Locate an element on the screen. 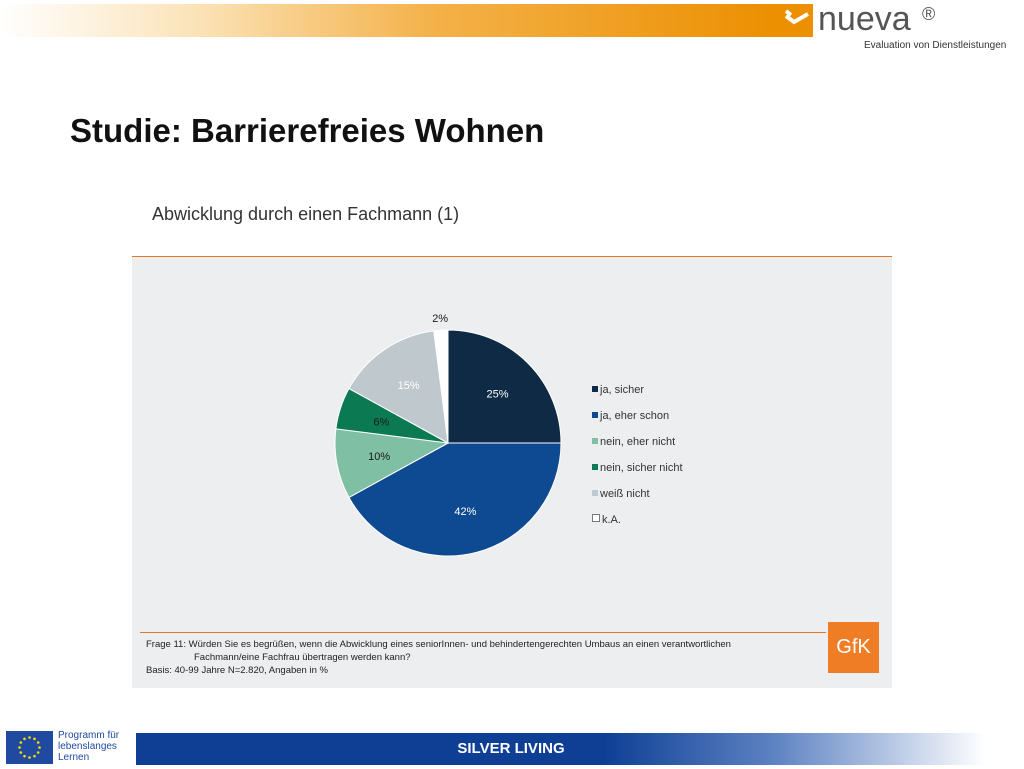 The width and height of the screenshot is (1024, 769). gfk-logo: GfK is located at coordinates (853, 647).